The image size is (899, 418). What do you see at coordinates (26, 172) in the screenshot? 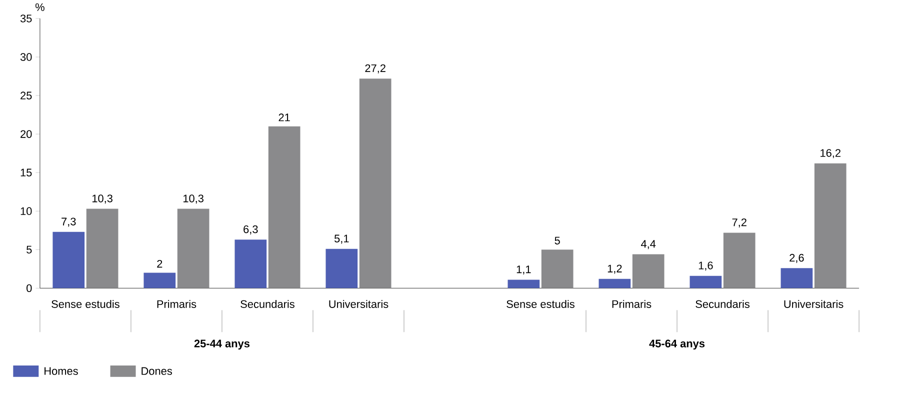
I see `y-tick-label: 15` at bounding box center [26, 172].